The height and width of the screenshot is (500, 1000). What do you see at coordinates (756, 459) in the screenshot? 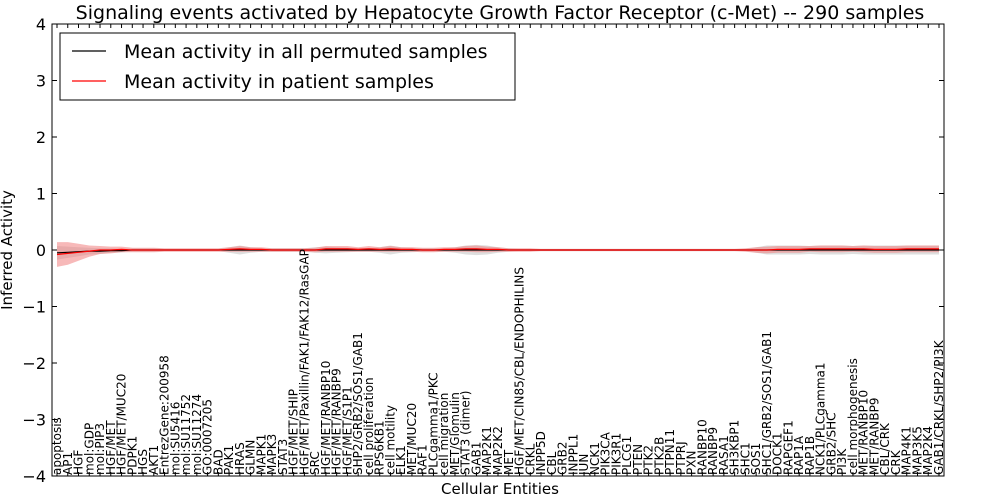
I see `x-tick-label: SOS1` at bounding box center [756, 459].